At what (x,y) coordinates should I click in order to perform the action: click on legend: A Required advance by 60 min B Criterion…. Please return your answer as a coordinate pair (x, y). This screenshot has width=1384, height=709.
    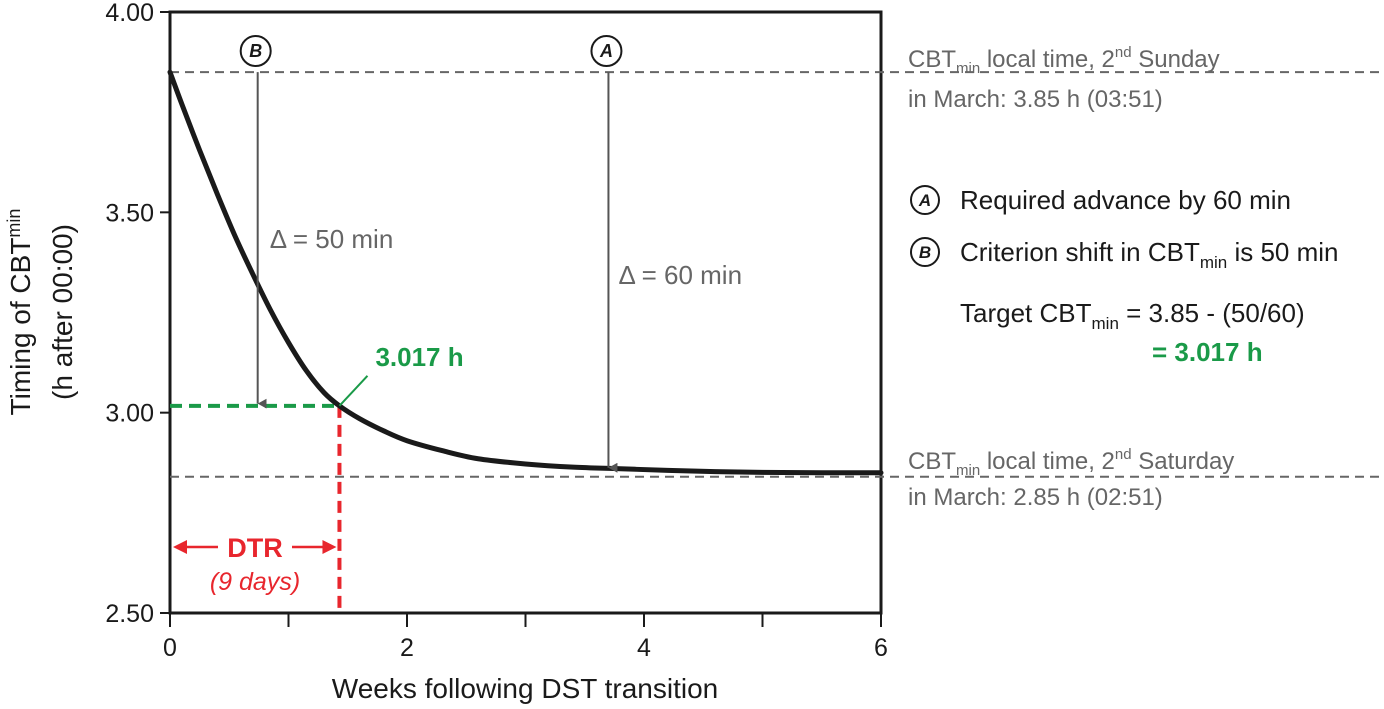
    Looking at the image, I should click on (1124, 276).